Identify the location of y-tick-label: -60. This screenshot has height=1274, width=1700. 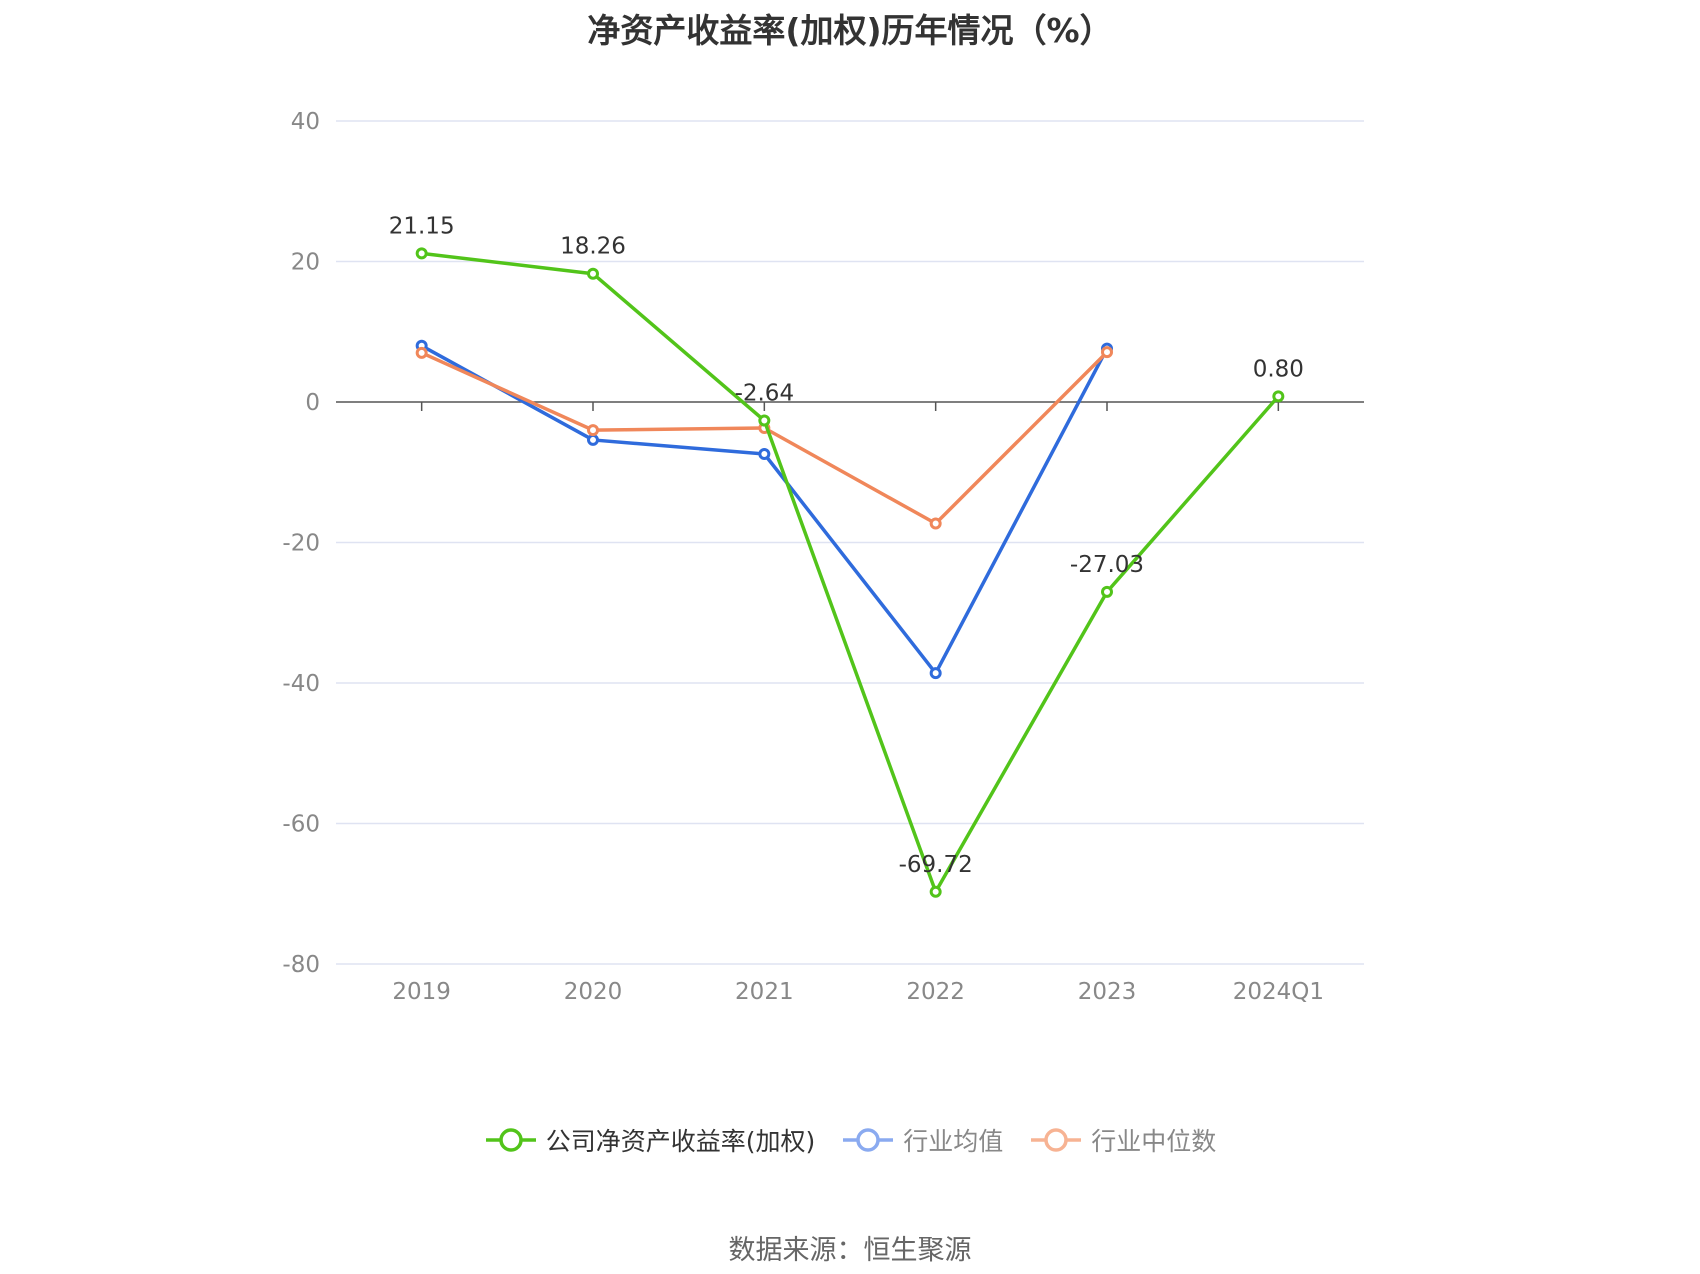
(301, 825).